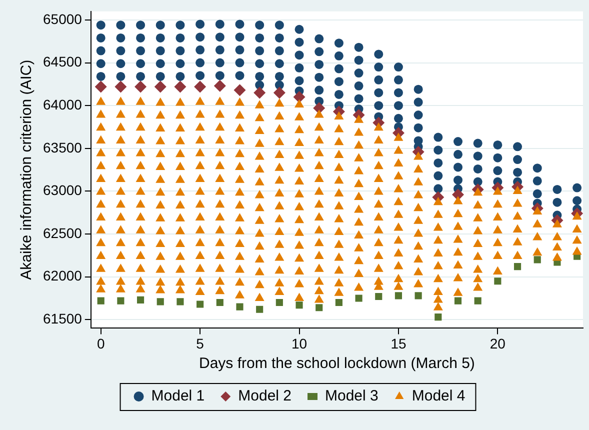 Image resolution: width=589 pixels, height=430 pixels. Describe the element at coordinates (265, 396) in the screenshot. I see `legend-label: Model 2` at that location.